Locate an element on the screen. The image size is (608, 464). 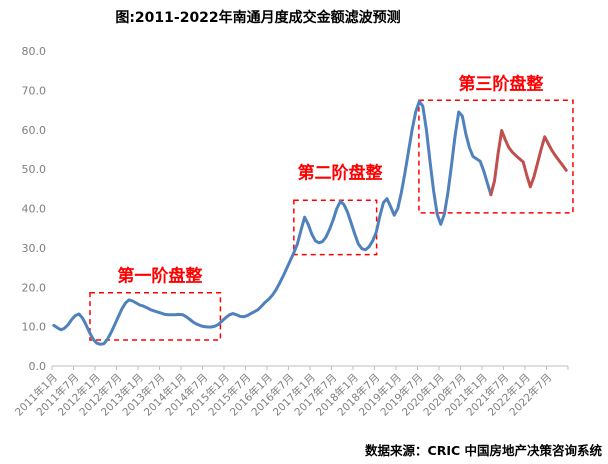
data-source-note: 数据来源：CRIC 中国房地产决策咨询系统 is located at coordinates (483, 450).